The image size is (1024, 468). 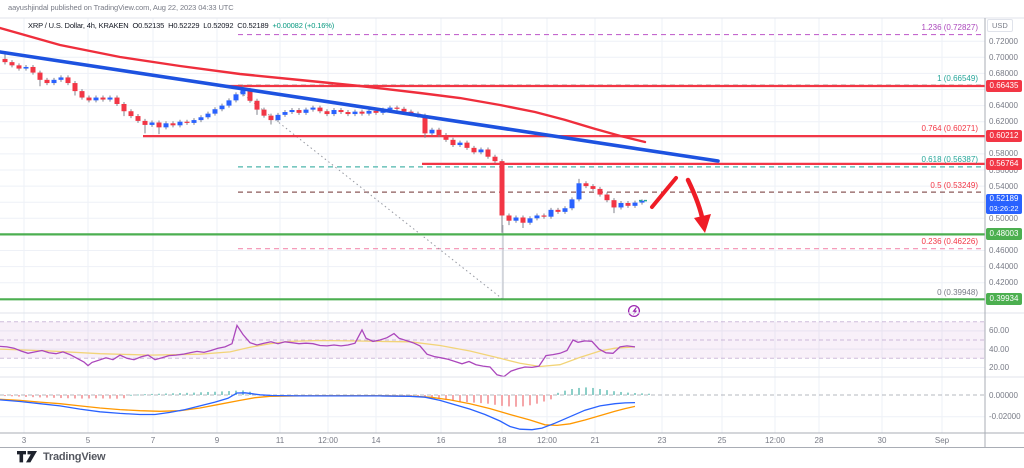 I want to click on tradingview-logo: TradingView, so click(x=61, y=457).